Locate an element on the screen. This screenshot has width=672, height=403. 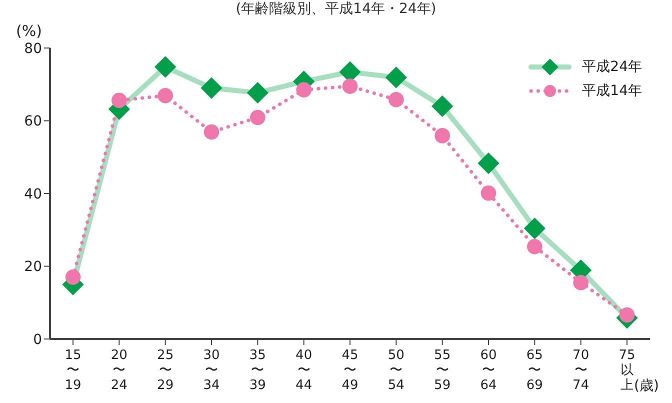
x-tick-label: 40 〜 44 is located at coordinates (304, 370).